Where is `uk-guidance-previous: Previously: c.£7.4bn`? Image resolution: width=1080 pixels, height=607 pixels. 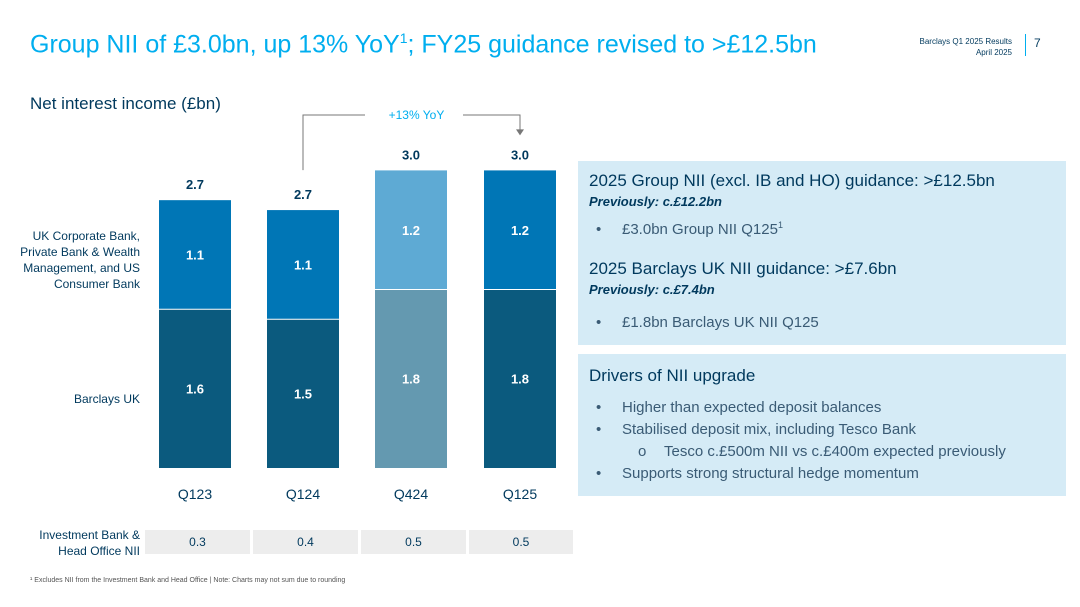 uk-guidance-previous: Previously: c.£7.4bn is located at coordinates (652, 289).